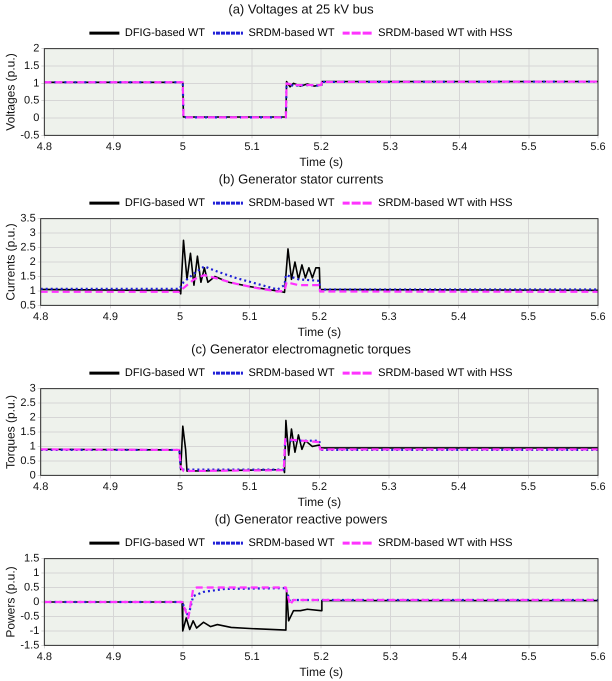 The image size is (612, 681). What do you see at coordinates (301, 348) in the screenshot?
I see `chart-title: (c) Generator electromagnetic torques` at bounding box center [301, 348].